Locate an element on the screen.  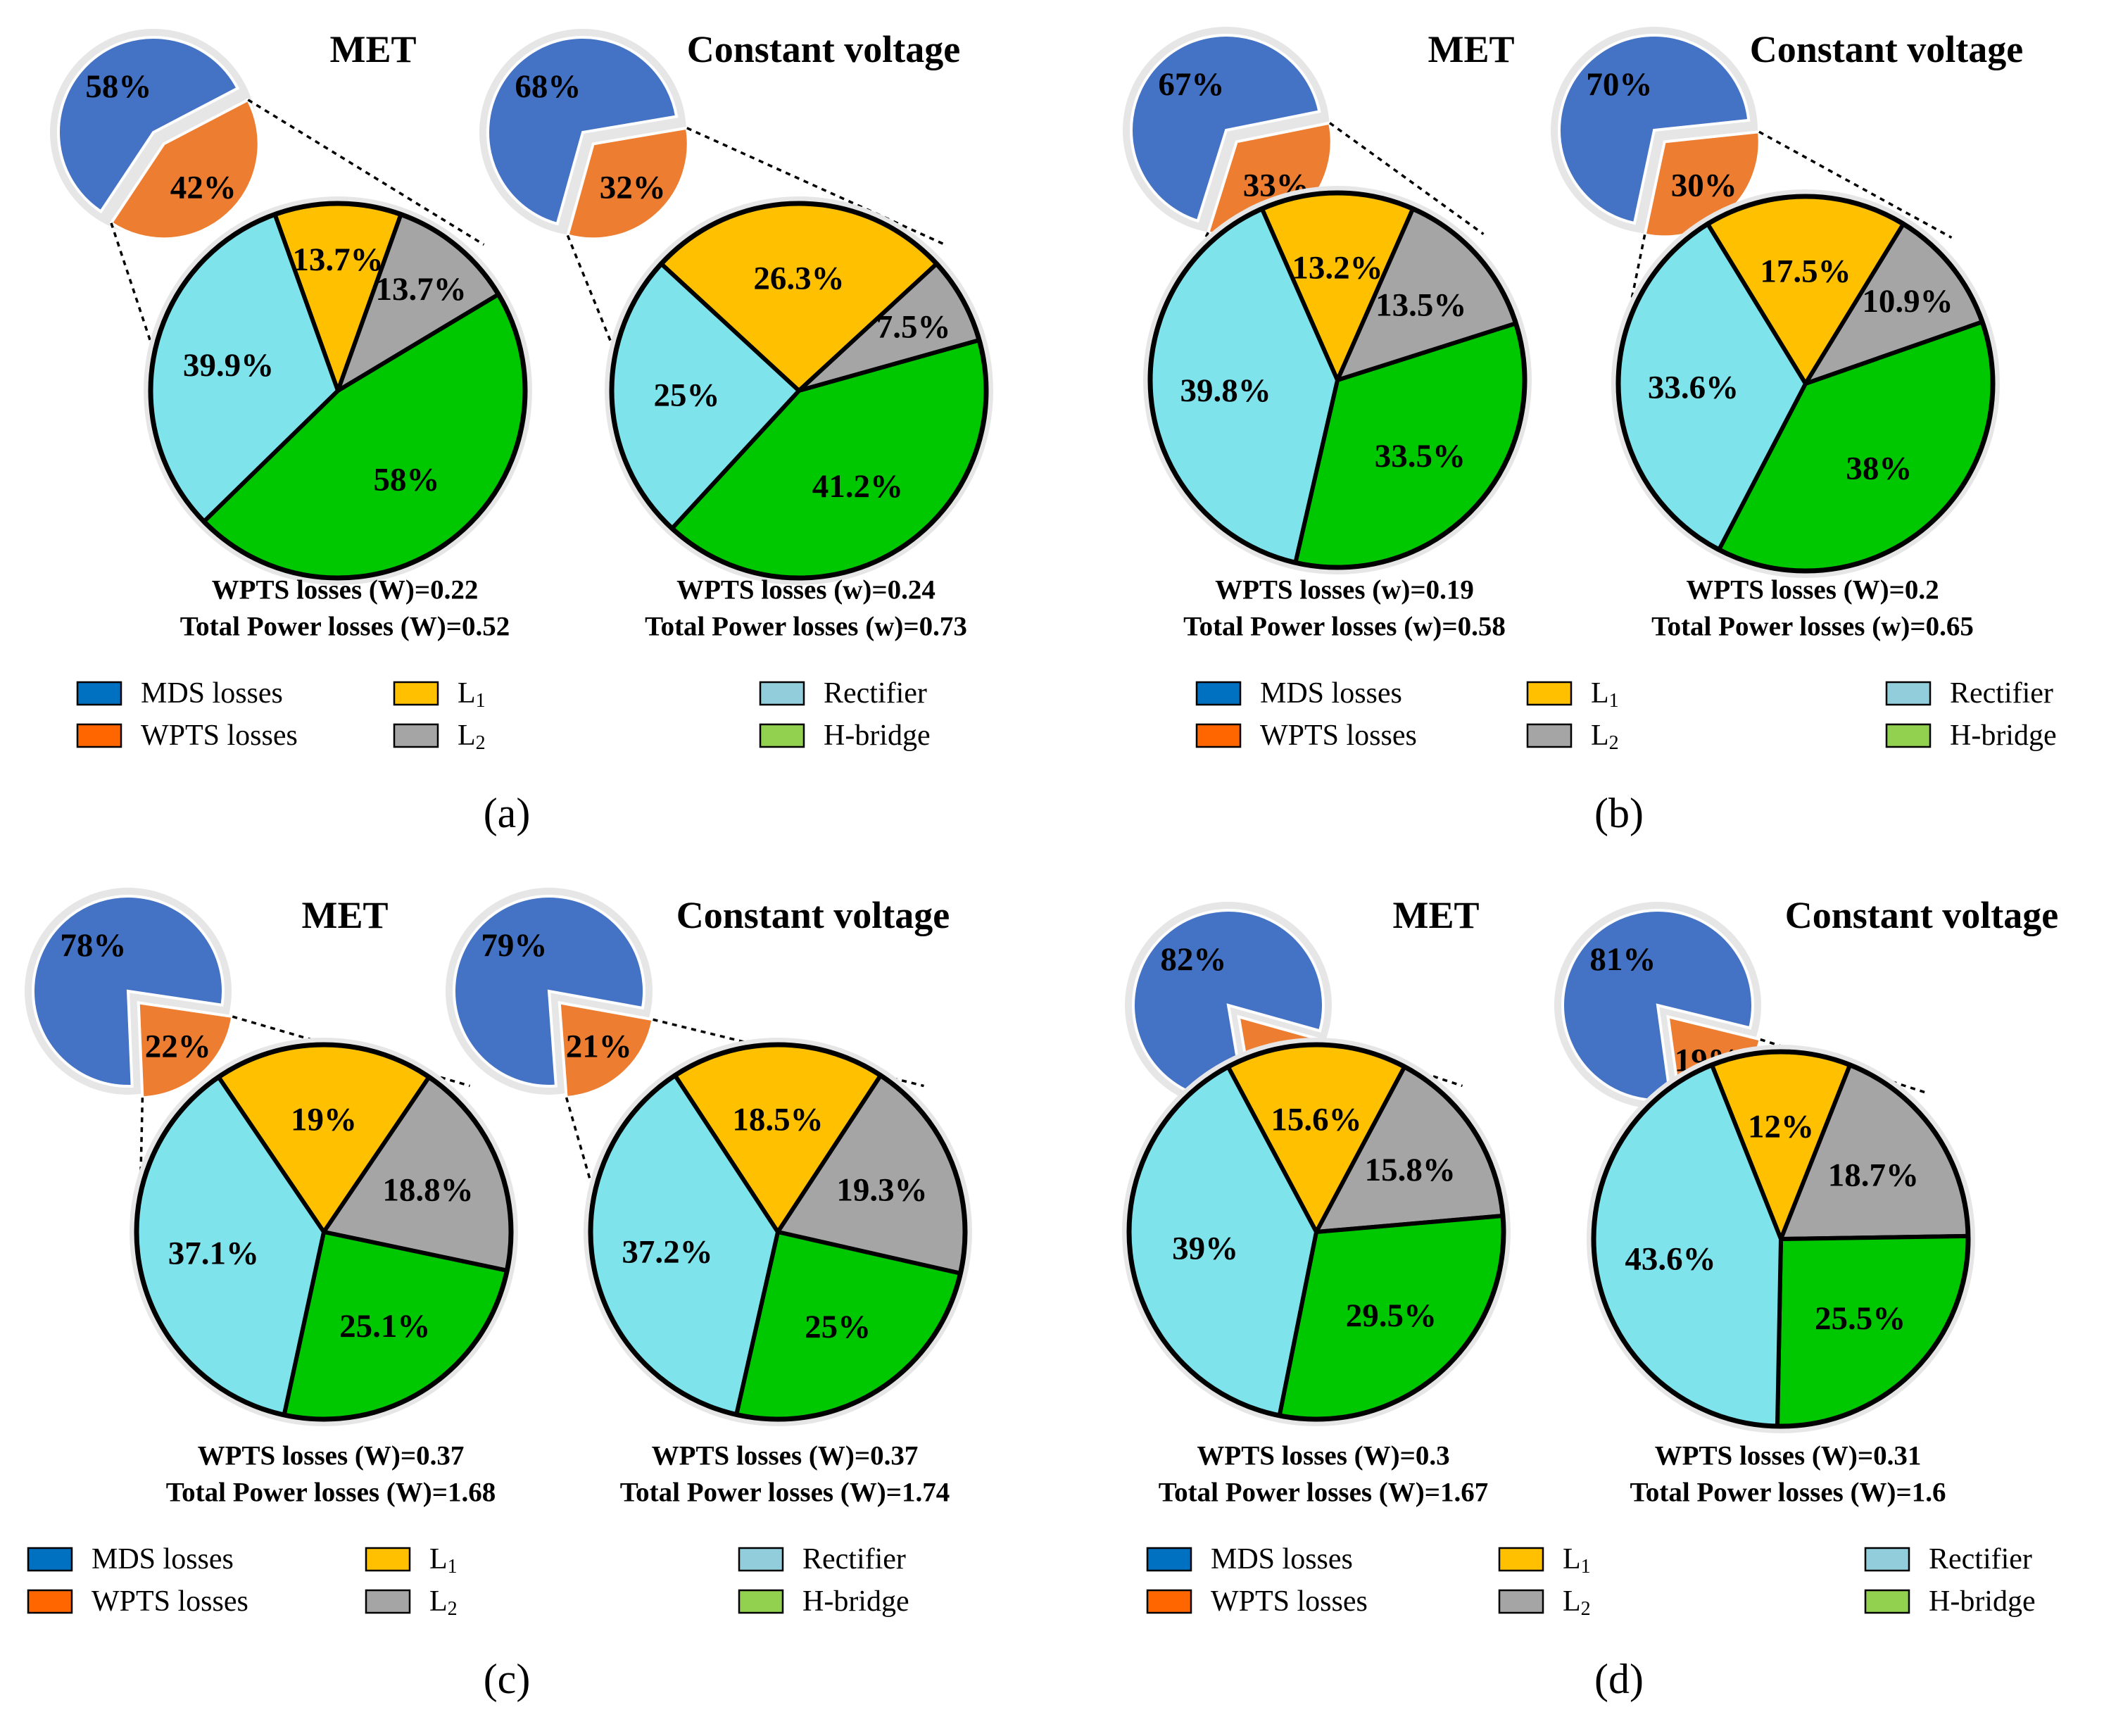
pie-label-mds: 79% is located at coordinates (514, 945).